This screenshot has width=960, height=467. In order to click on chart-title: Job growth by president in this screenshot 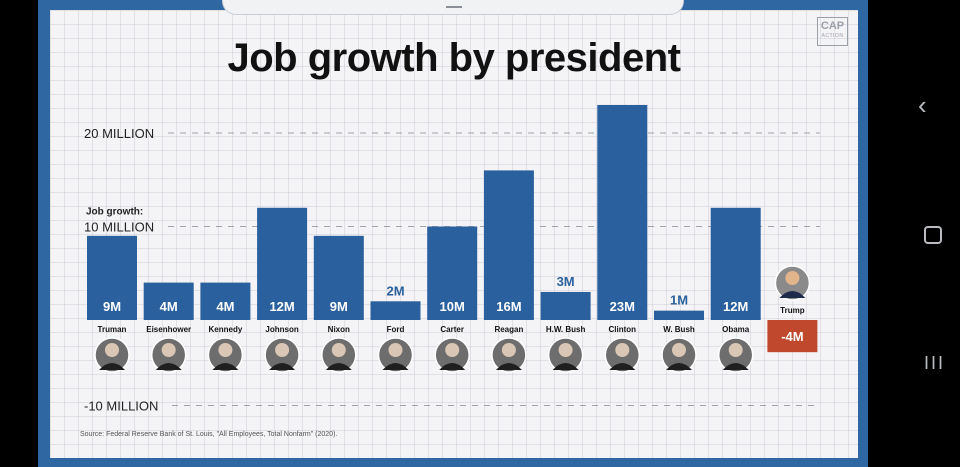, I will do `click(454, 58)`.